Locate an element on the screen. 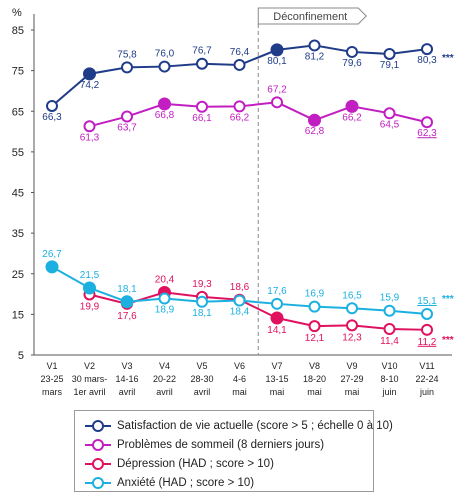 Image resolution: width=458 pixels, height=498 pixels. legend-item-anxiete: Anxiété (HAD ; score > 10) is located at coordinates (169, 483).